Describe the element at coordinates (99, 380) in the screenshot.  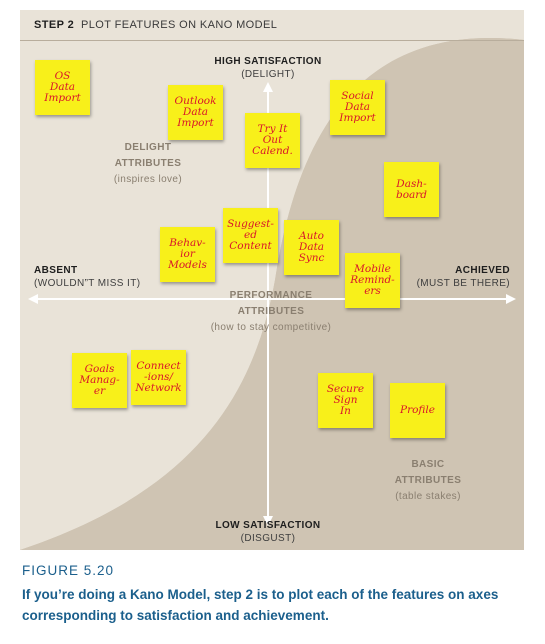
I see `sticky-note-goals-manager: Goals Manag- er` at that location.